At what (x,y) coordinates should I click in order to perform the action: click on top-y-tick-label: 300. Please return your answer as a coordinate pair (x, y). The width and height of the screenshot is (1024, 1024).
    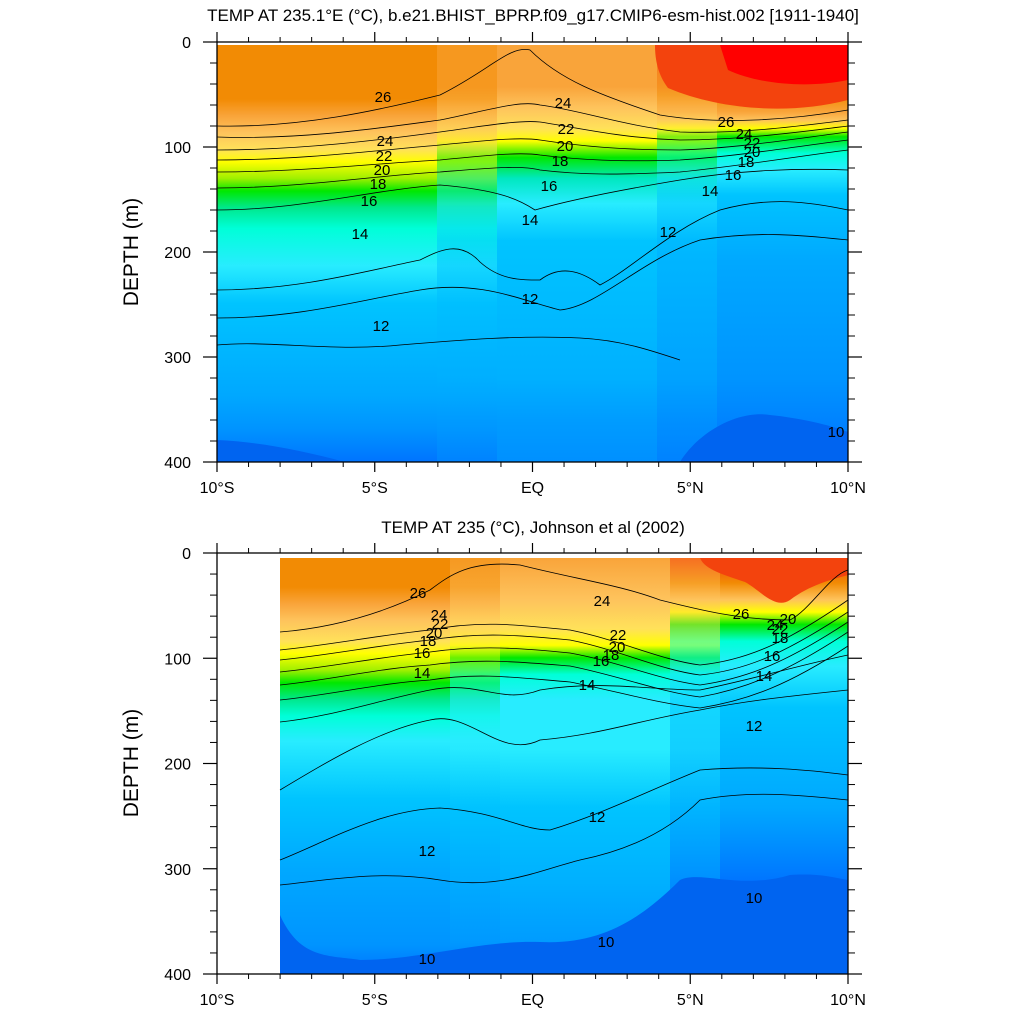
    Looking at the image, I should click on (177, 358).